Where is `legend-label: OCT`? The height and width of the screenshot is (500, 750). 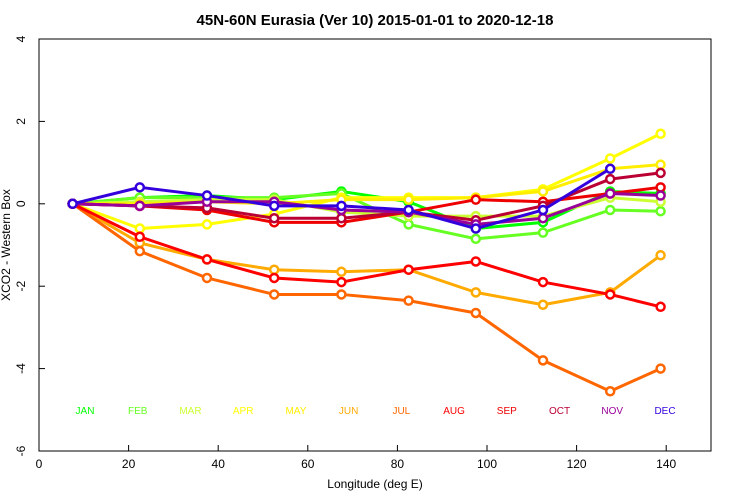 legend-label: OCT is located at coordinates (559, 411).